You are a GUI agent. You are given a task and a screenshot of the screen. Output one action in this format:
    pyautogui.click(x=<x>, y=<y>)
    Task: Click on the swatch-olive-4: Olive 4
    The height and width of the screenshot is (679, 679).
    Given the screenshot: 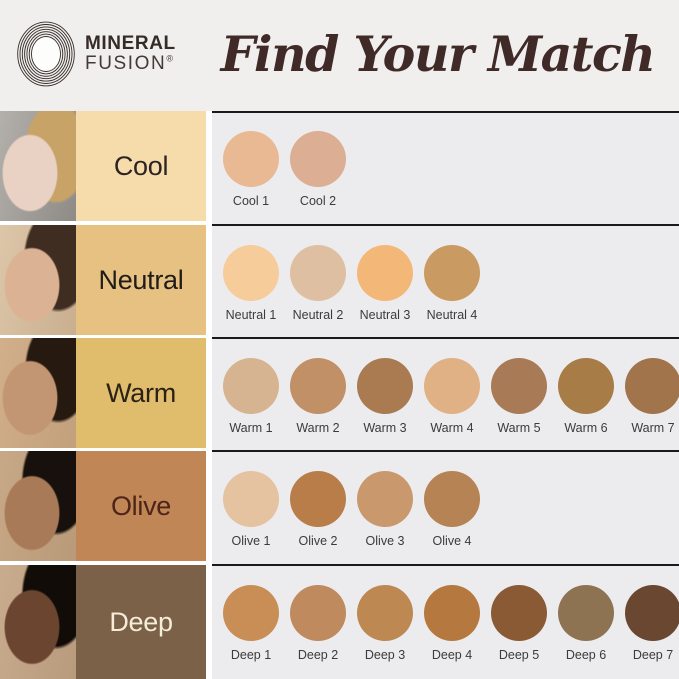 What is the action you would take?
    pyautogui.click(x=452, y=509)
    